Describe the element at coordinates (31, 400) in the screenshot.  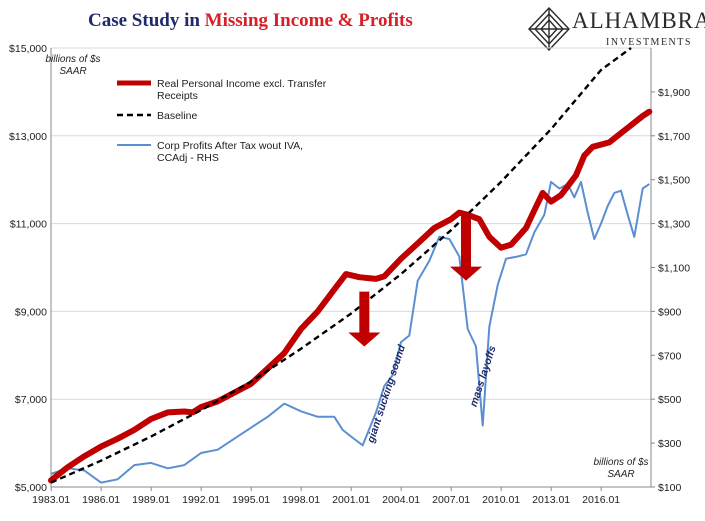
I see `y-left-tick-label: $7,000` at that location.